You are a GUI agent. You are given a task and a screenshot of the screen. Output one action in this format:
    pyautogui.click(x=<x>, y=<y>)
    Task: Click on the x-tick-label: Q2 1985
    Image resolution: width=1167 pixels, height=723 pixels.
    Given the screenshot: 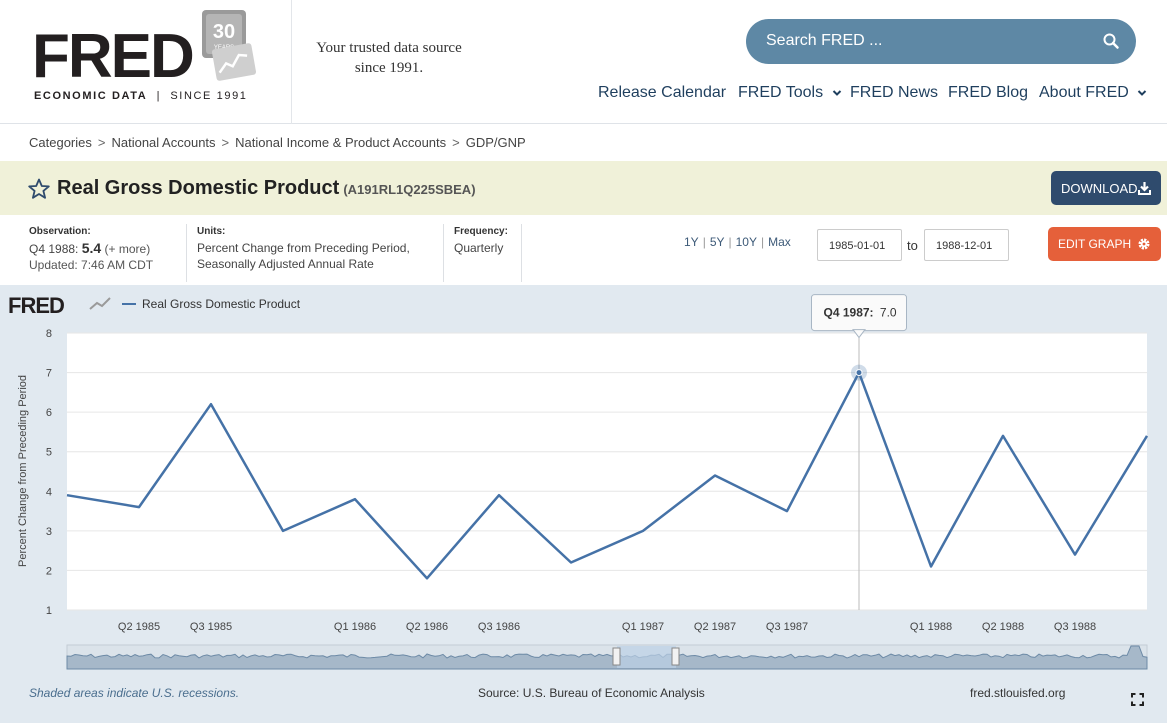 What is the action you would take?
    pyautogui.click(x=139, y=627)
    